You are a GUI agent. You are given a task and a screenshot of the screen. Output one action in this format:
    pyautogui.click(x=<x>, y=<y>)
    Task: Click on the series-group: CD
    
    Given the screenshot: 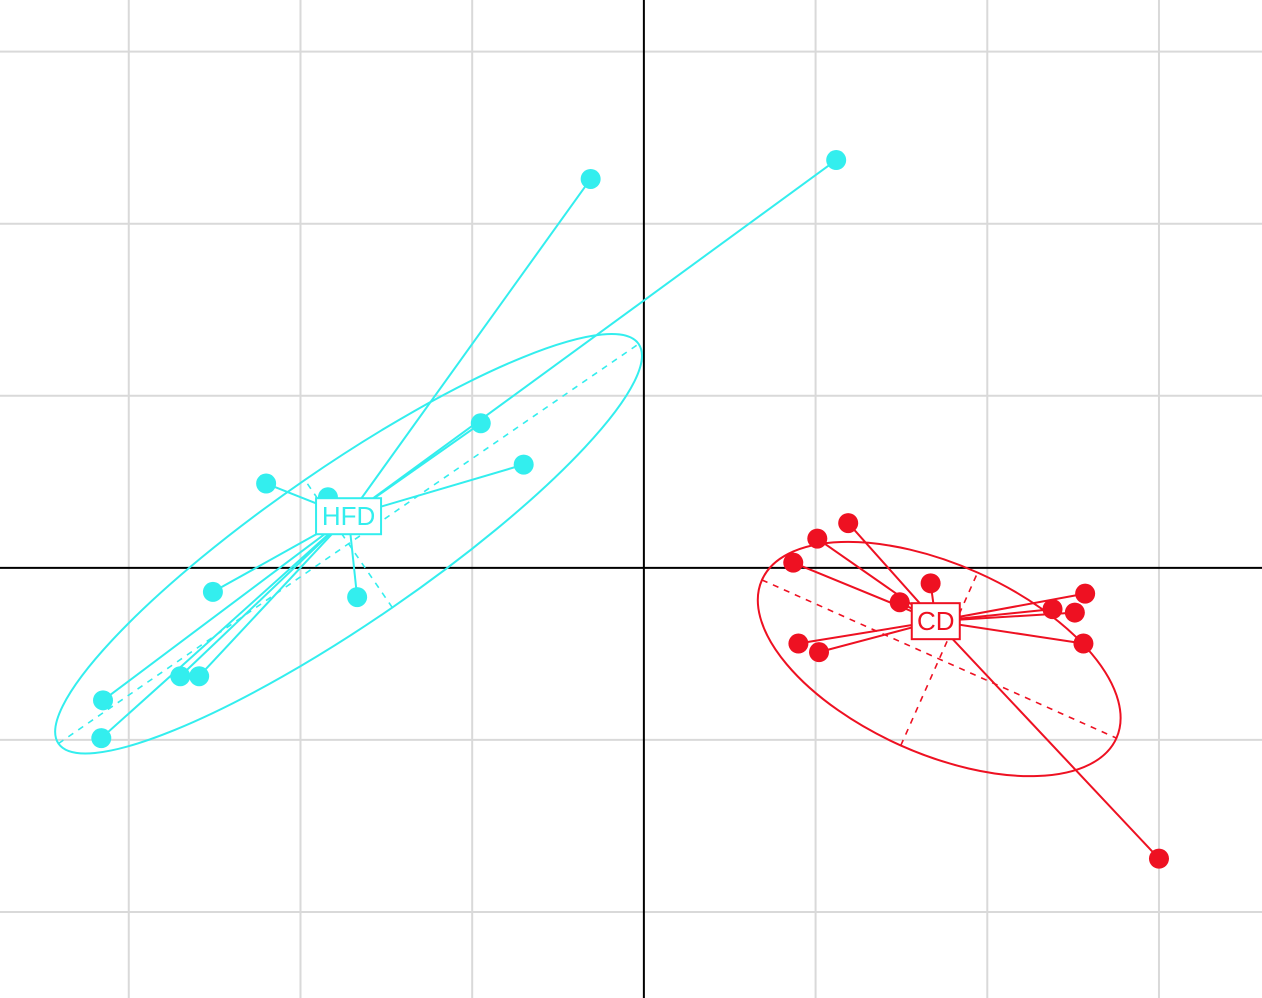 What is the action you would take?
    pyautogui.click(x=962, y=691)
    